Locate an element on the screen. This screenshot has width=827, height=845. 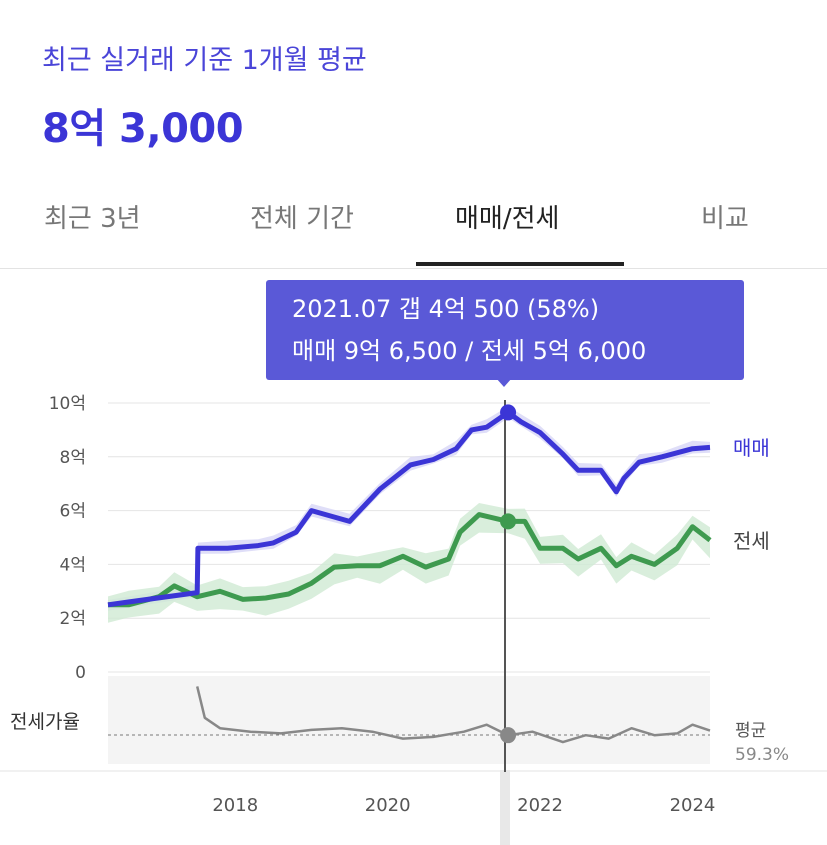
active-tab-indicator is located at coordinates (520, 264).